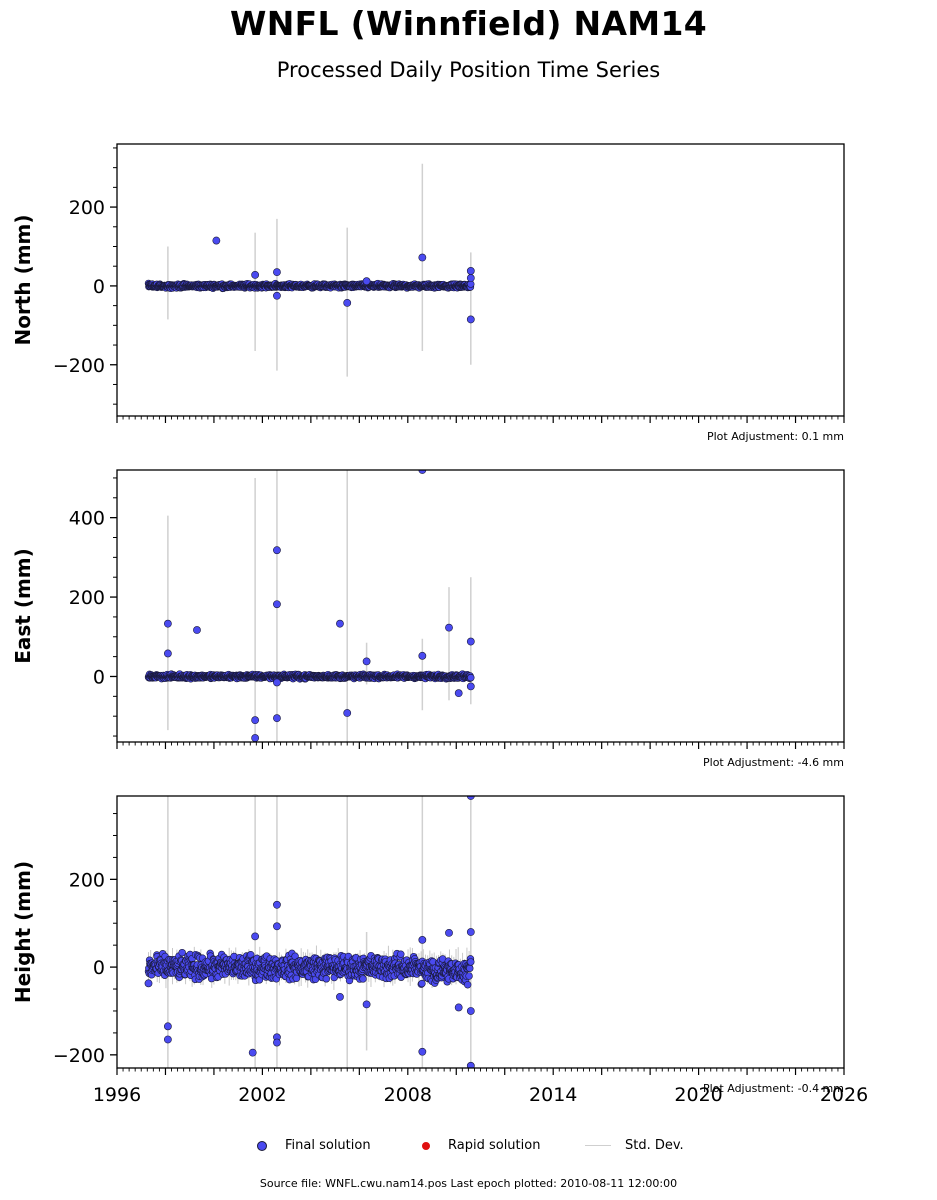 This screenshot has height=1200, width=937. Describe the element at coordinates (23, 606) in the screenshot. I see `y-axis-label: East (mm)` at that location.